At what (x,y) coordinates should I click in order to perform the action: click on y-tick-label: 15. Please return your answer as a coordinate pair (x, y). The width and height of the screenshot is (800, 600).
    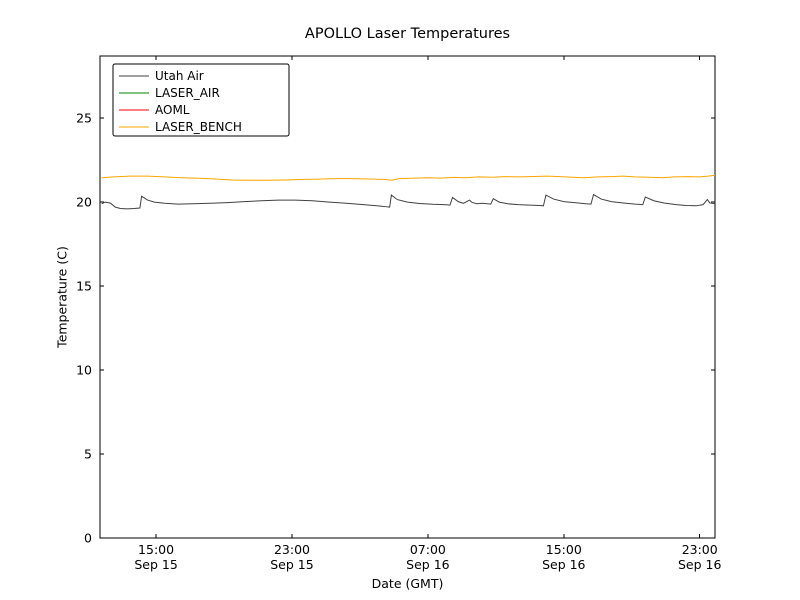
    Looking at the image, I should click on (84, 286).